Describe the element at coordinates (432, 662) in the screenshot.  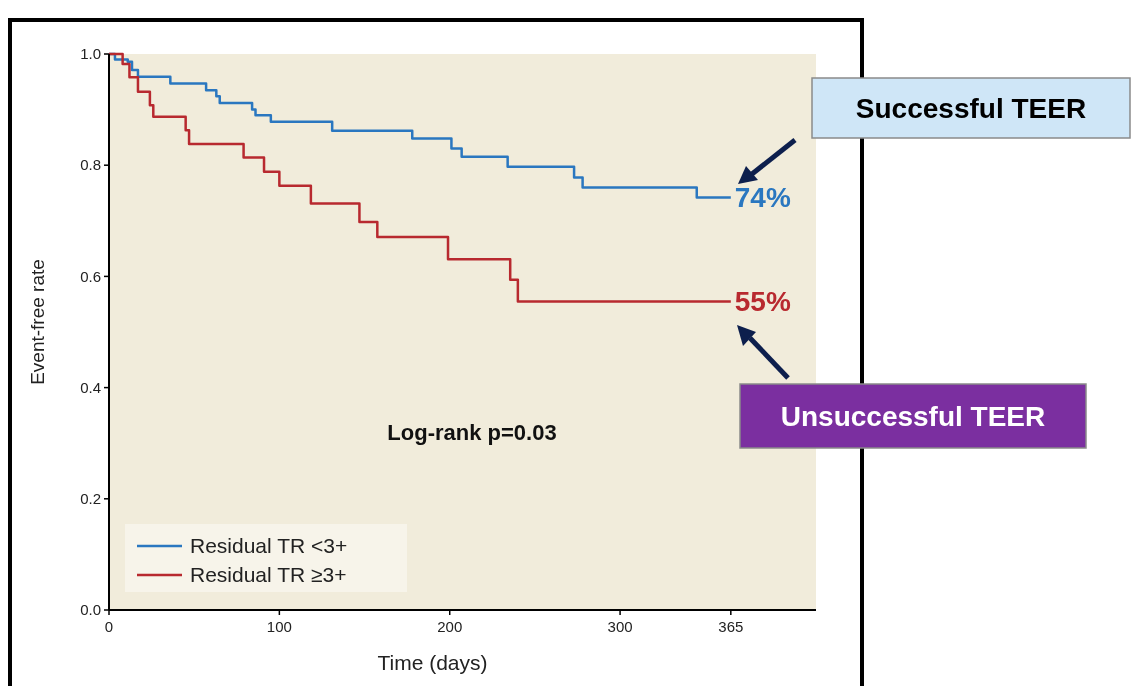
I see `x-axis-title: Time (days)` at that location.